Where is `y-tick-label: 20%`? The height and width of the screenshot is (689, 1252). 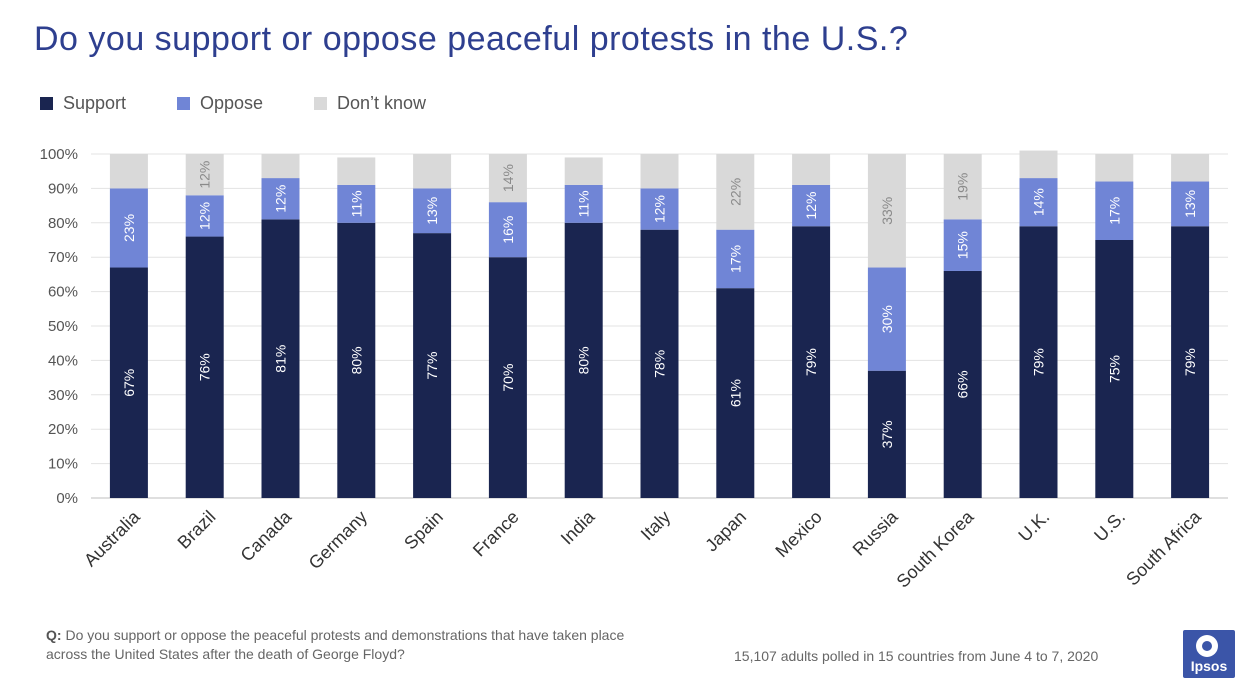
y-tick-label: 20% is located at coordinates (63, 429).